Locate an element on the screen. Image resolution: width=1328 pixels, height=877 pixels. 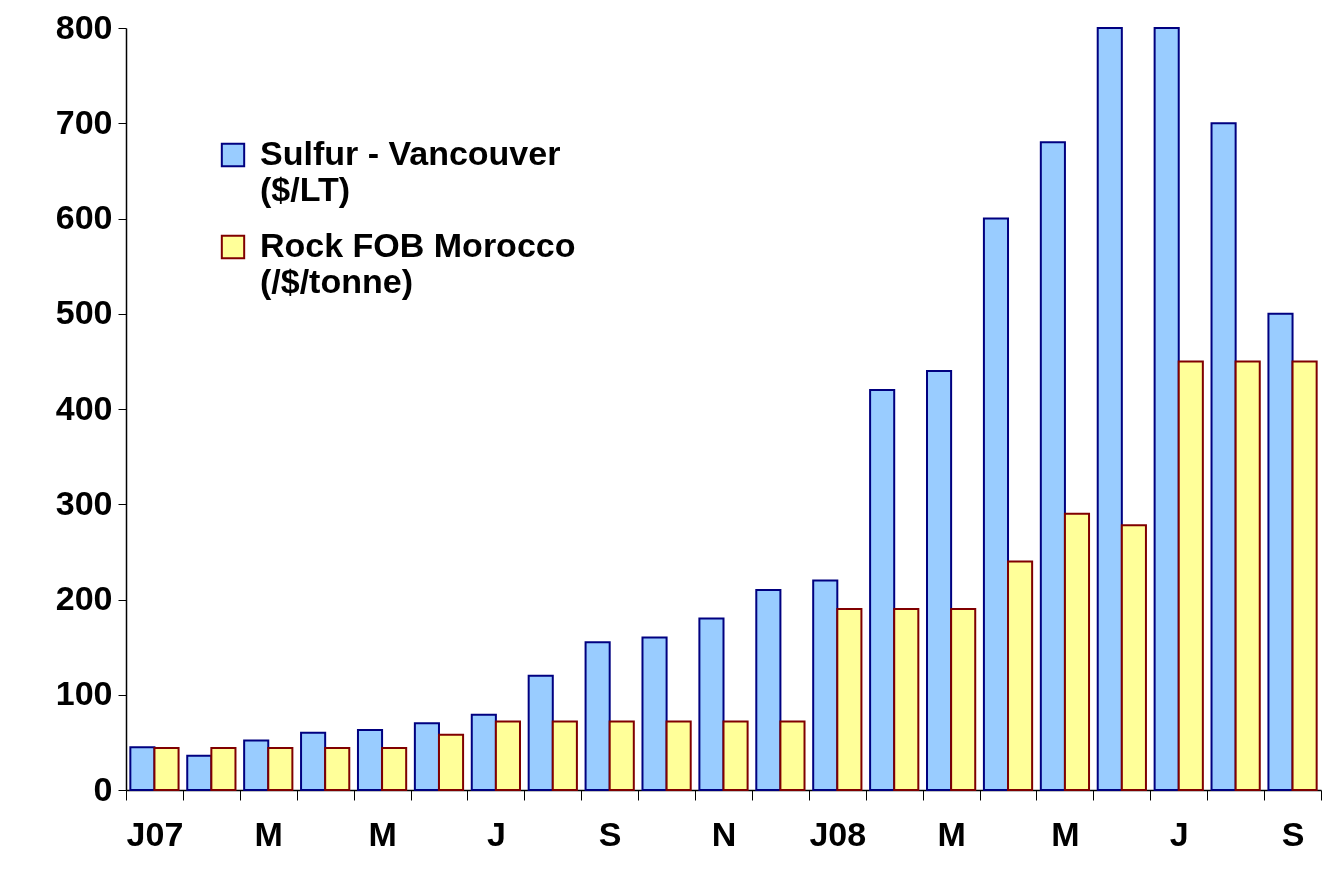
y-tick-label: 300 is located at coordinates (84, 502).